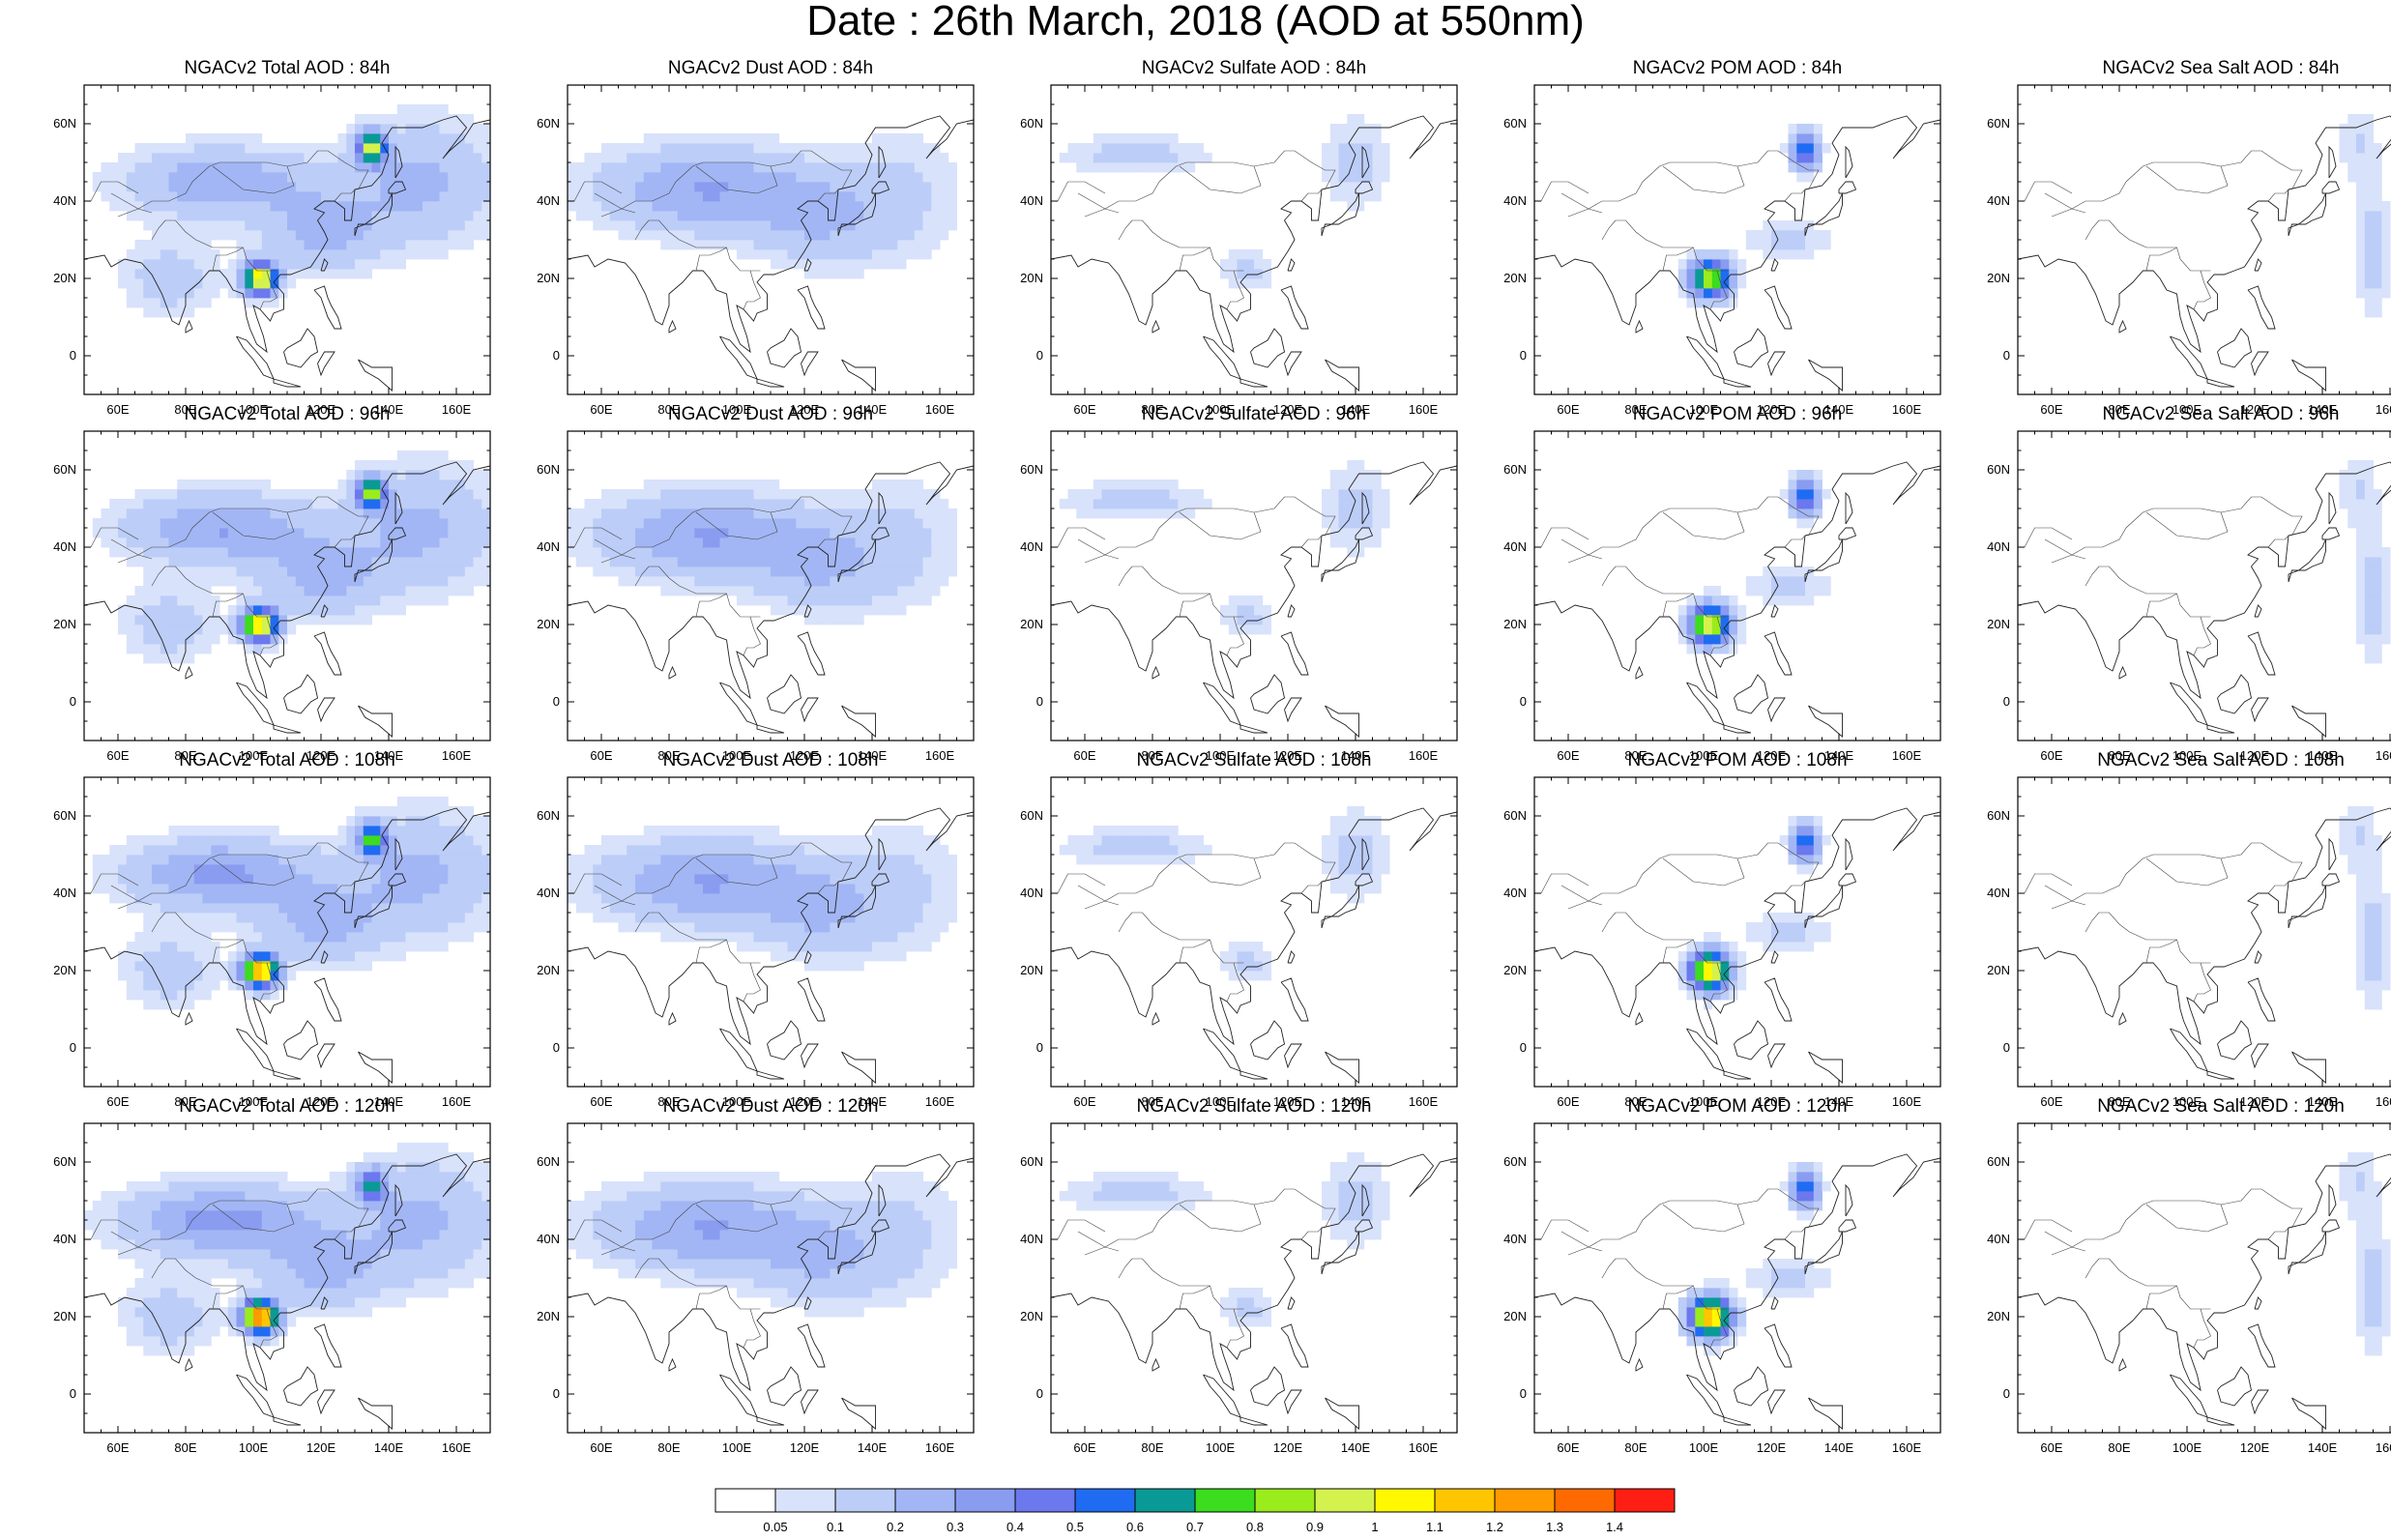  I want to click on colorbar-tick-label: 1.2, so click(1494, 1527).